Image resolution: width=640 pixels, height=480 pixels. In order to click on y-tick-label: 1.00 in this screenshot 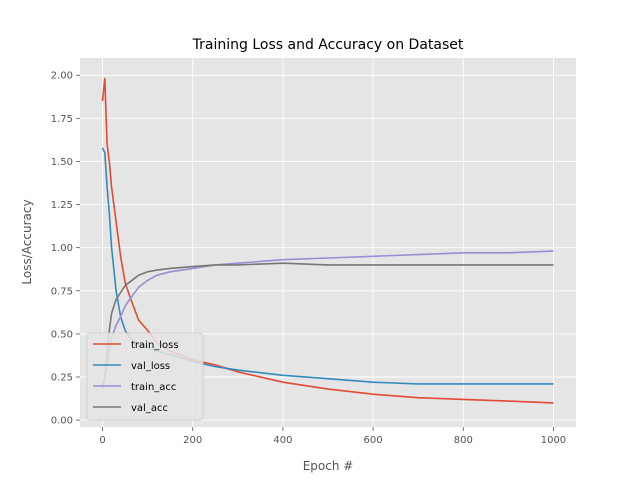, I will do `click(62, 248)`.